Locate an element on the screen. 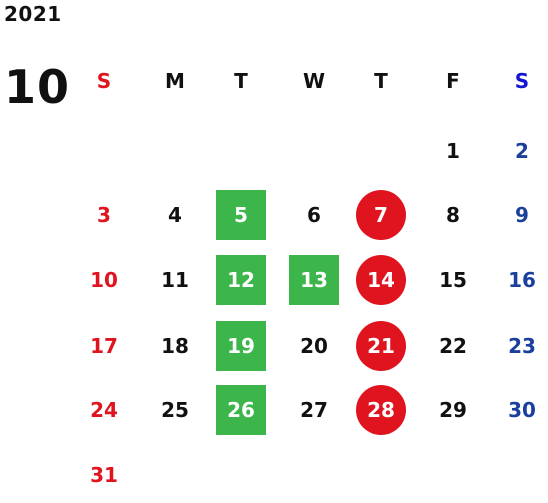 The image size is (548, 503). day-cell: 14 is located at coordinates (381, 280).